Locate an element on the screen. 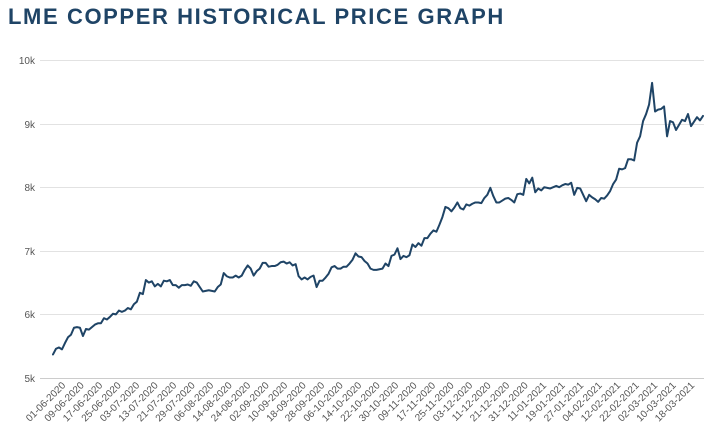 This screenshot has height=435, width=718. y-tick-label: 10k is located at coordinates (27, 61).